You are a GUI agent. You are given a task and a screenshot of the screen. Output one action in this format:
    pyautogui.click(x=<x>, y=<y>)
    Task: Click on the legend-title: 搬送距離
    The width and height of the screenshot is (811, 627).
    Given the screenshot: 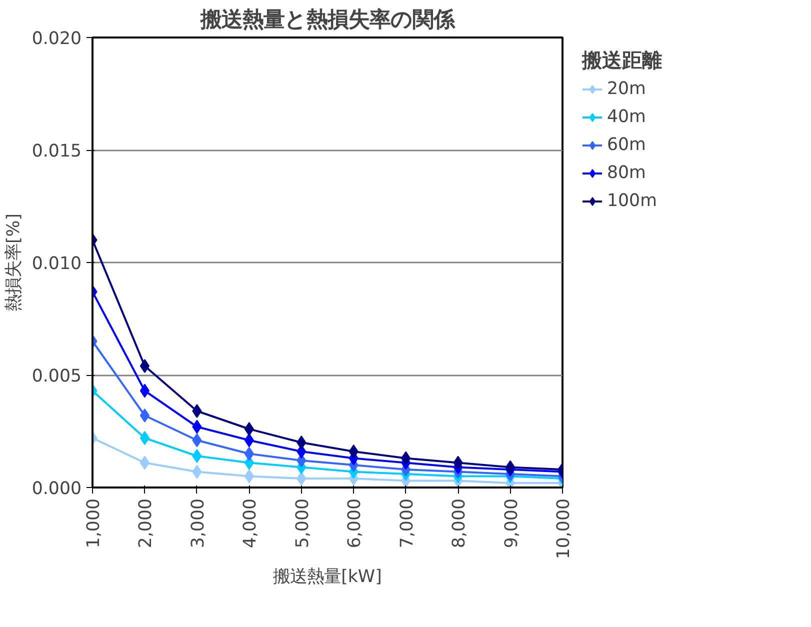 What is the action you would take?
    pyautogui.click(x=622, y=60)
    